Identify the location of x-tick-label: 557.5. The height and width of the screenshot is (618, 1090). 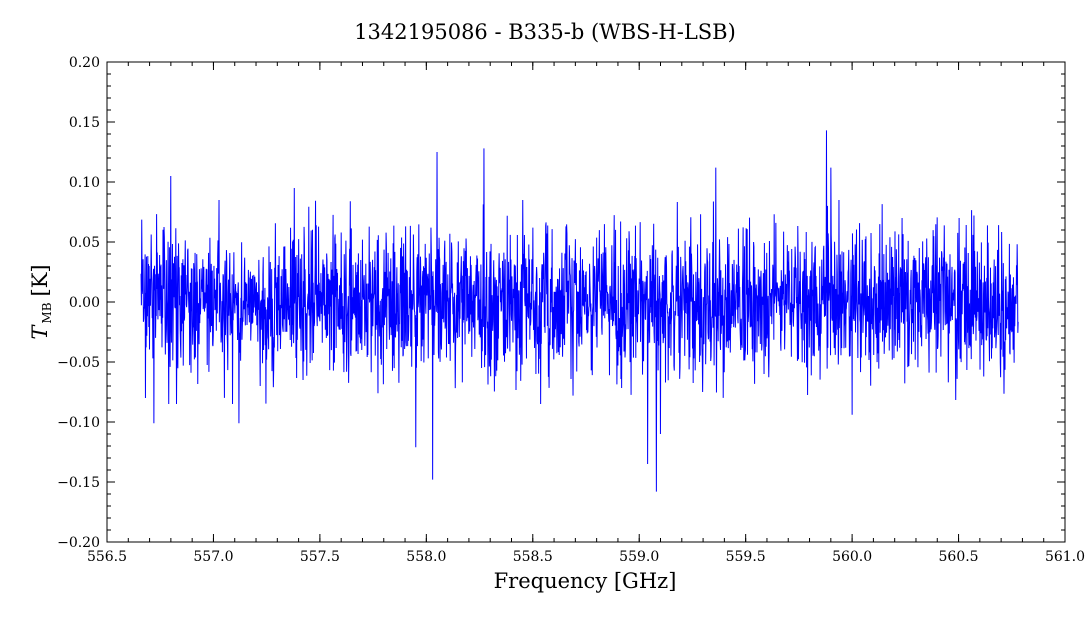
(320, 557).